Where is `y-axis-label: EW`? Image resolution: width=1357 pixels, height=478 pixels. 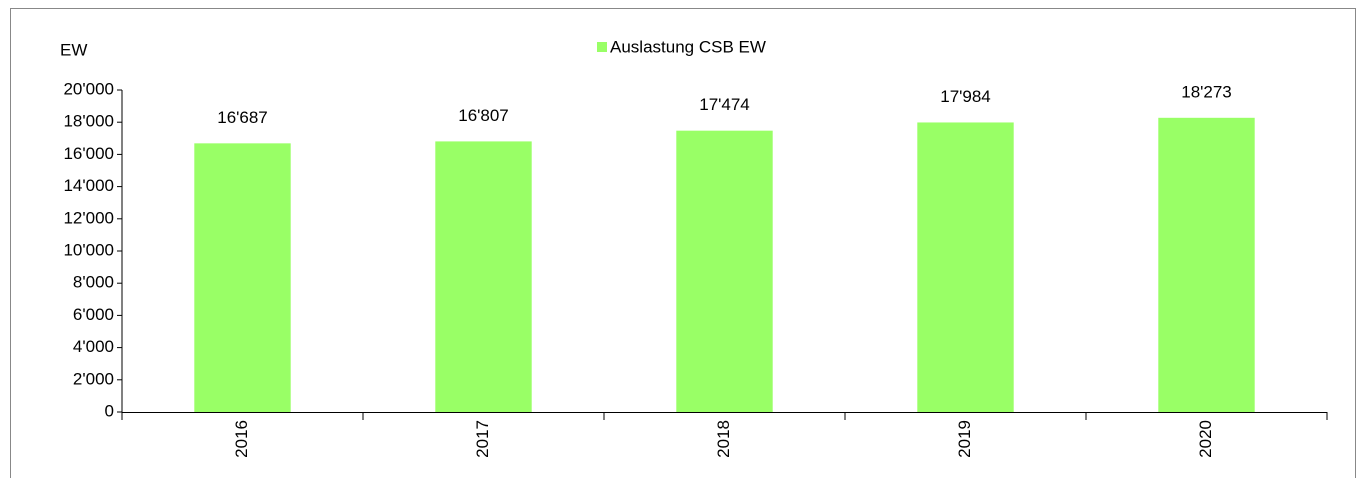
y-axis-label: EW is located at coordinates (73, 49).